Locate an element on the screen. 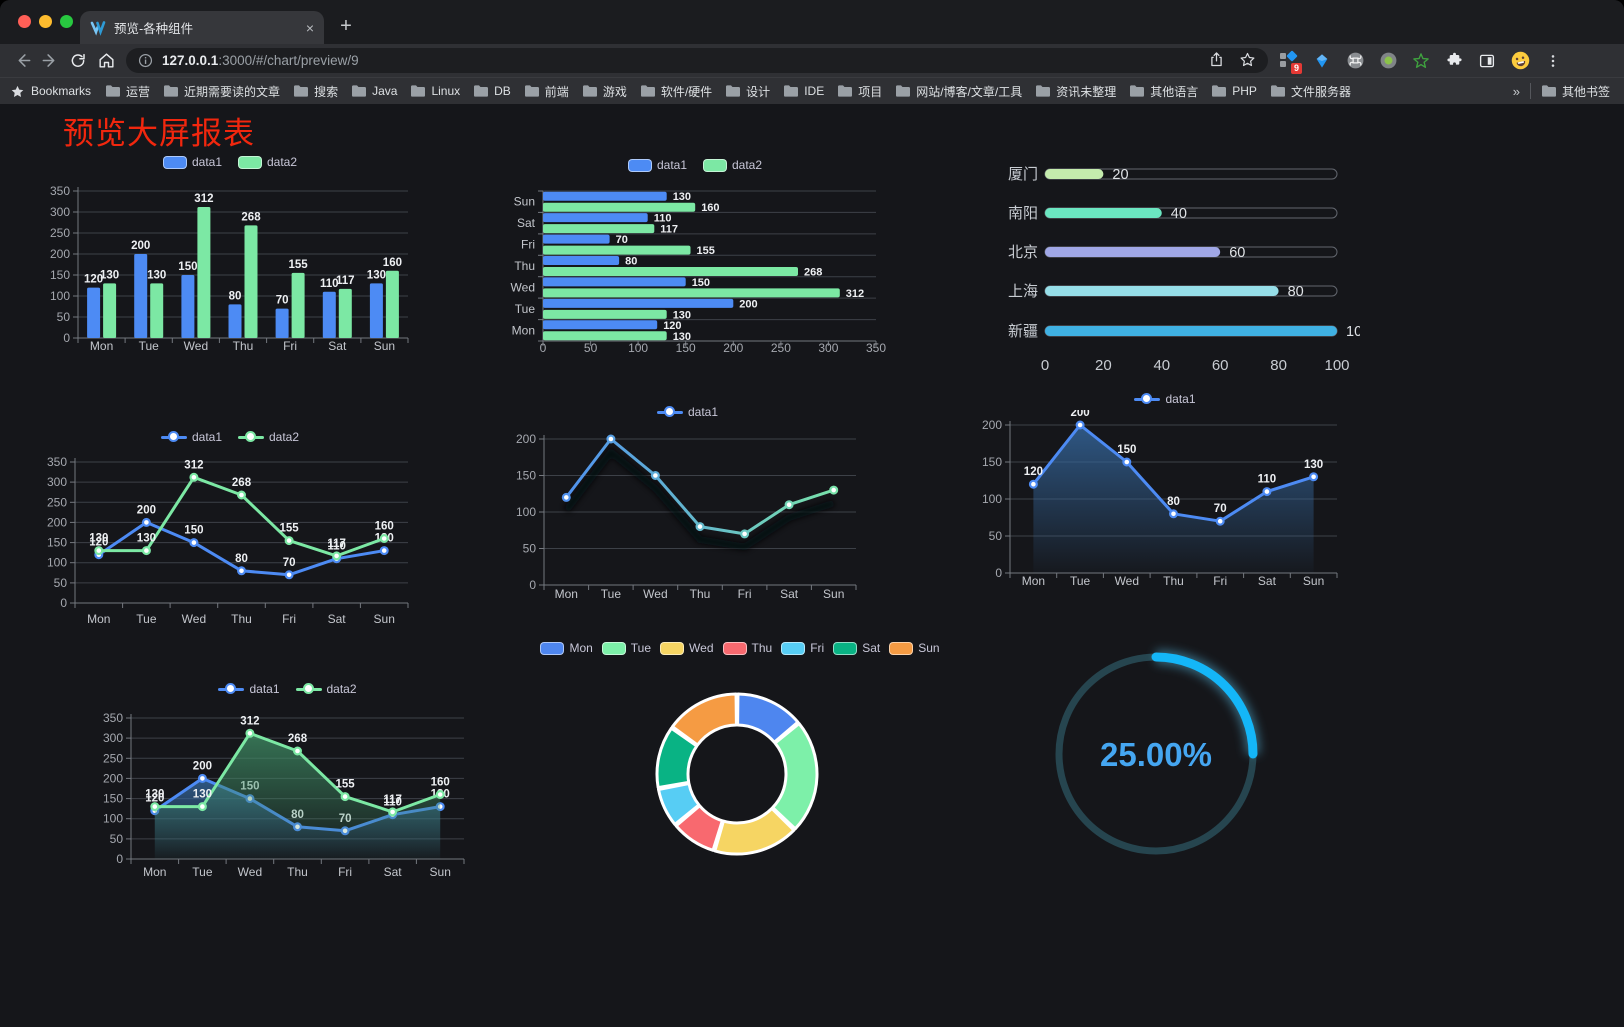  tab-close-icon: × is located at coordinates (309, 27).